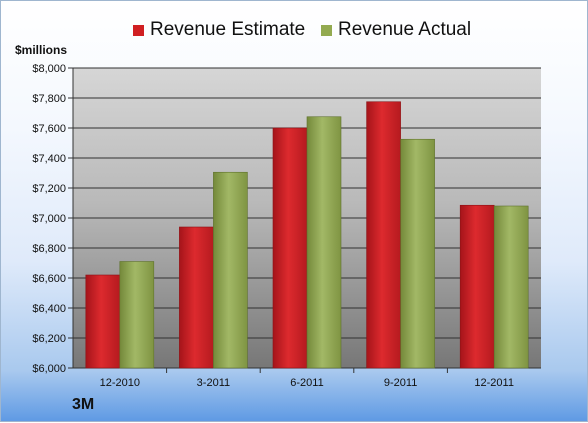  Describe the element at coordinates (49, 129) in the screenshot. I see `y-tick-label: $7,600` at that location.